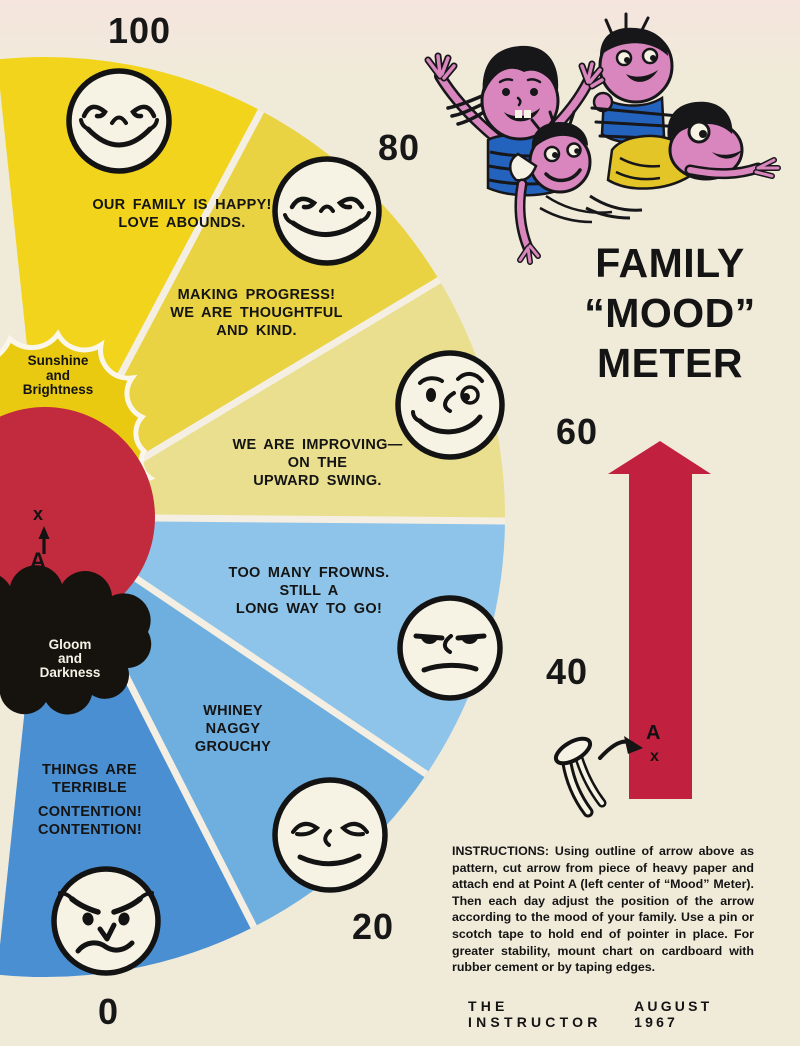 The width and height of the screenshot is (800, 1046). I want to click on scale-label-80: 80, so click(399, 147).